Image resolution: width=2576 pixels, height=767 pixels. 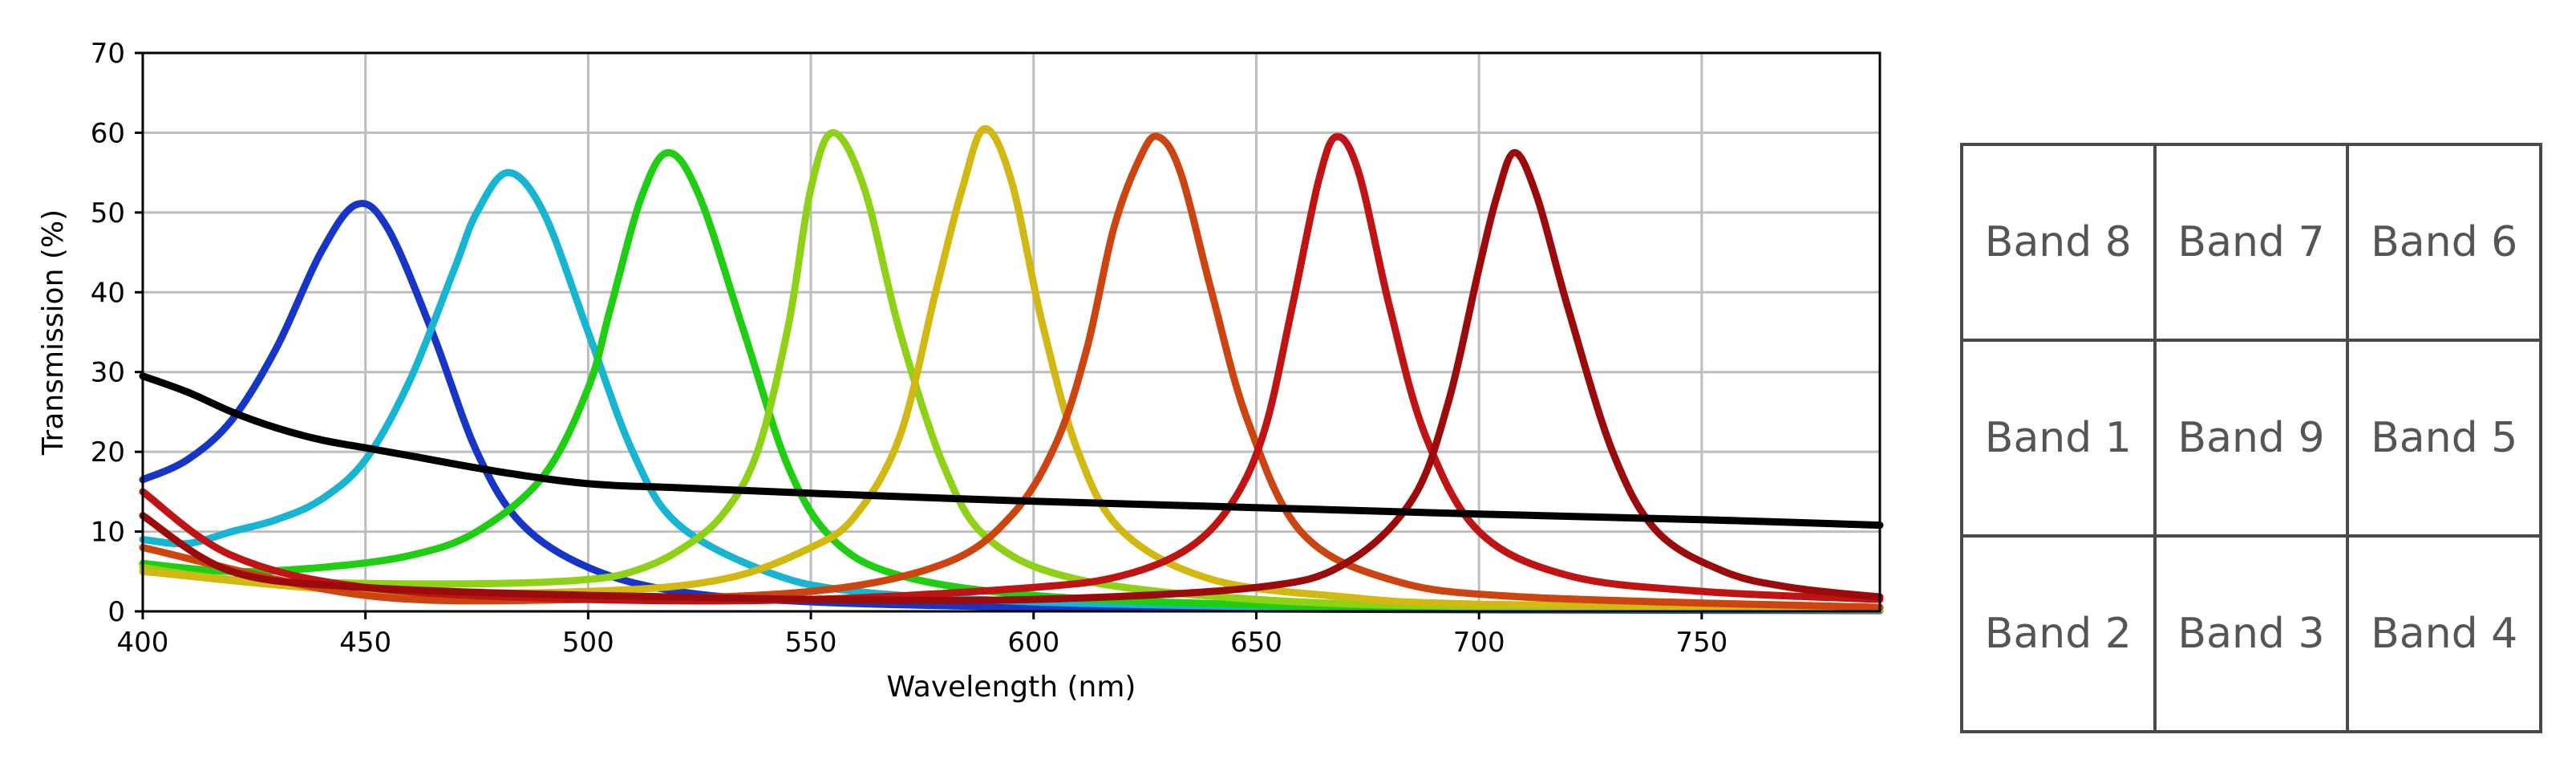 What do you see at coordinates (1033, 643) in the screenshot?
I see `x-tick-label: 600` at bounding box center [1033, 643].